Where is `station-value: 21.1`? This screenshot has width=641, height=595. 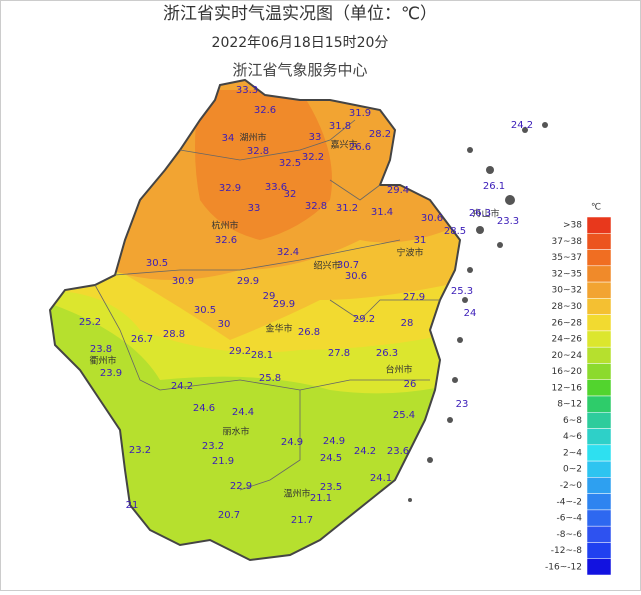
station-value: 21.1 is located at coordinates (321, 498).